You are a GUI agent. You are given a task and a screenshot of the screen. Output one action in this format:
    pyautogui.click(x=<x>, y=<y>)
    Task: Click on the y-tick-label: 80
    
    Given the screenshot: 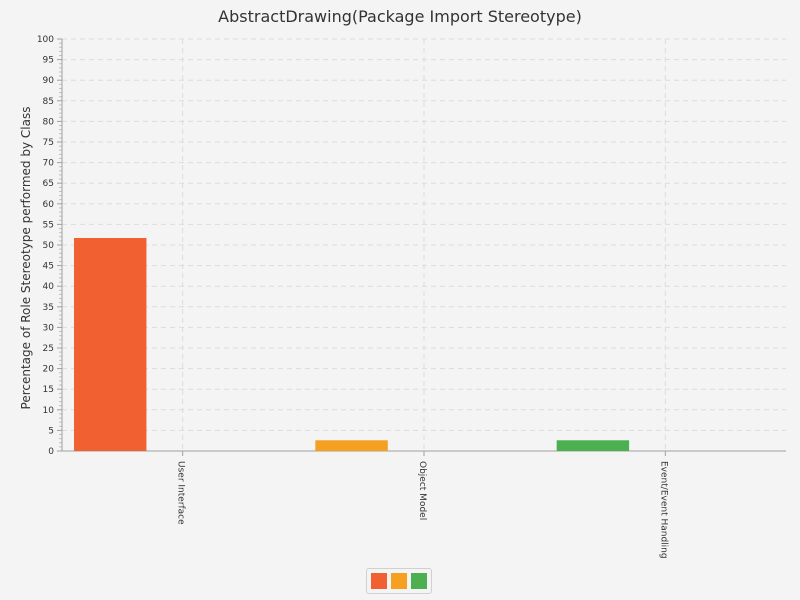 What is the action you would take?
    pyautogui.click(x=49, y=122)
    